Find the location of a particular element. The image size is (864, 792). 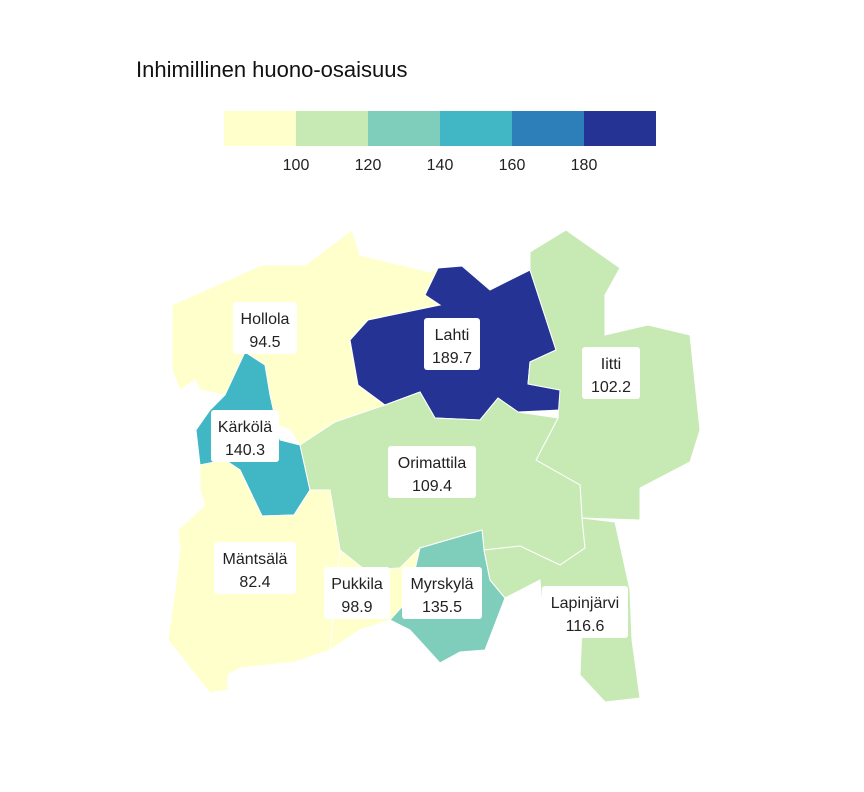

label-box-myrskyla is located at coordinates (442, 593).